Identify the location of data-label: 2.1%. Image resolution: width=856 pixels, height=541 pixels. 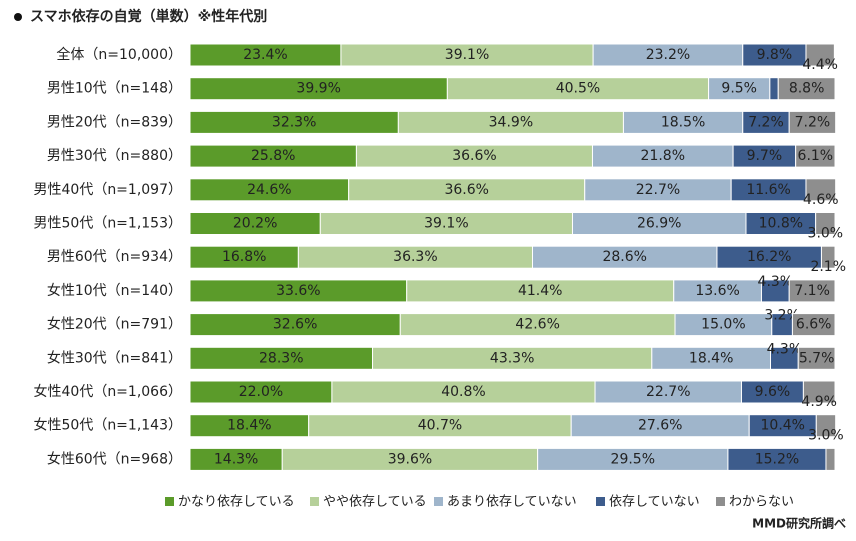
(828, 267).